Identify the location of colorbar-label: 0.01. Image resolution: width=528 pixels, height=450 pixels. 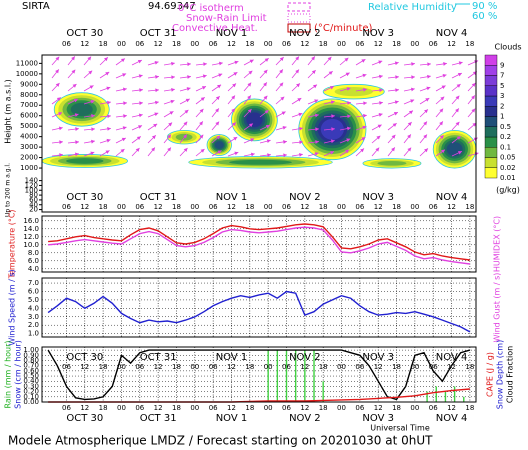
(508, 178).